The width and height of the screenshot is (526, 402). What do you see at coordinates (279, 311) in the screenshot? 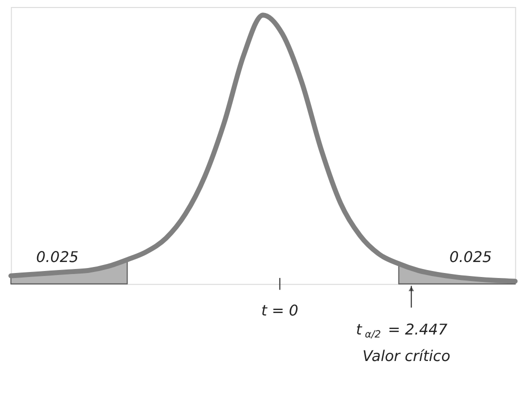
I see `text: t = 0` at bounding box center [279, 311].